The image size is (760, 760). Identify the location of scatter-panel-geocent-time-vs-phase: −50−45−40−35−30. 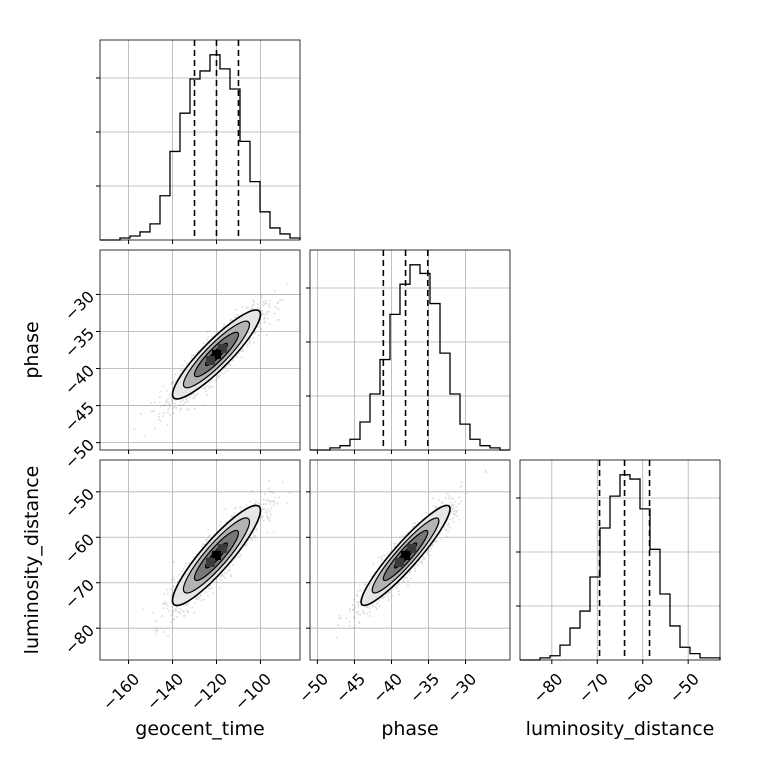
(181, 360).